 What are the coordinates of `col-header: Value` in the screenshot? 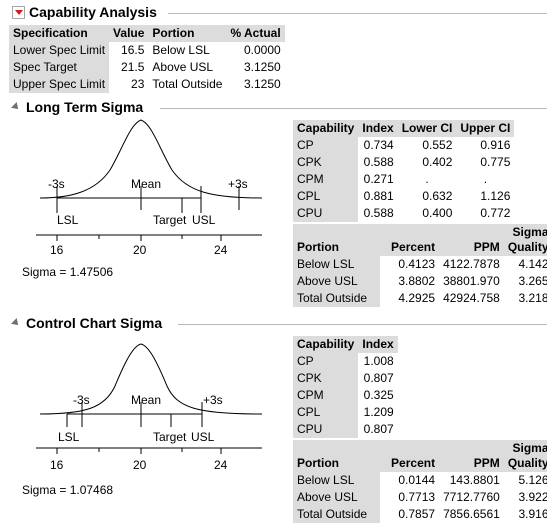 It's located at (129, 33).